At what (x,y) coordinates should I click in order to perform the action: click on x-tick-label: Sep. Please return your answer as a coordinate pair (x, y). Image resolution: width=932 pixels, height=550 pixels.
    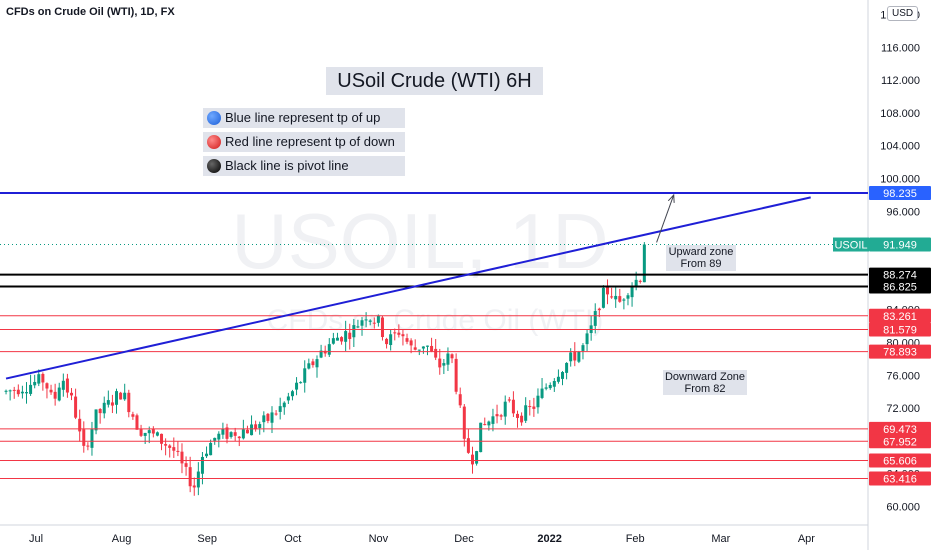
    Looking at the image, I should click on (207, 539).